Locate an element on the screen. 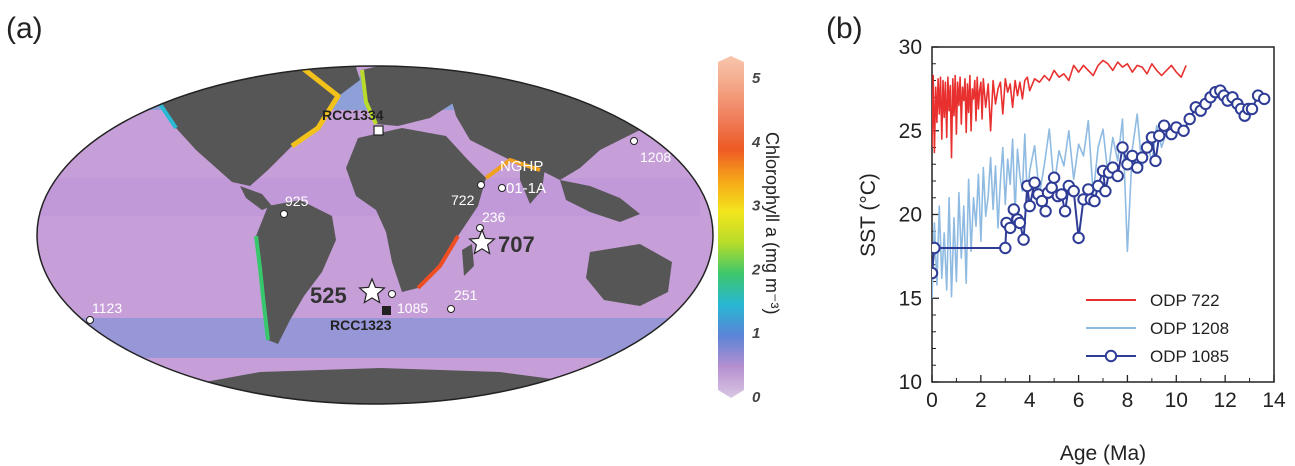 The width and height of the screenshot is (1295, 466). colorbar-tick-label: 0 is located at coordinates (756, 397).